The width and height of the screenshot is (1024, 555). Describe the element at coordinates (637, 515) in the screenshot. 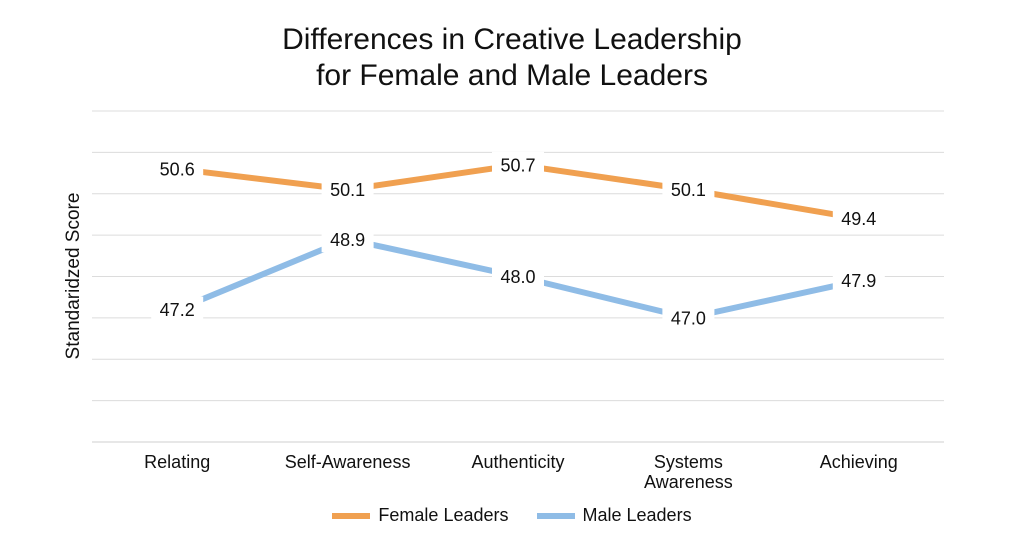

I see `legend-label-male: Male Leaders` at that location.